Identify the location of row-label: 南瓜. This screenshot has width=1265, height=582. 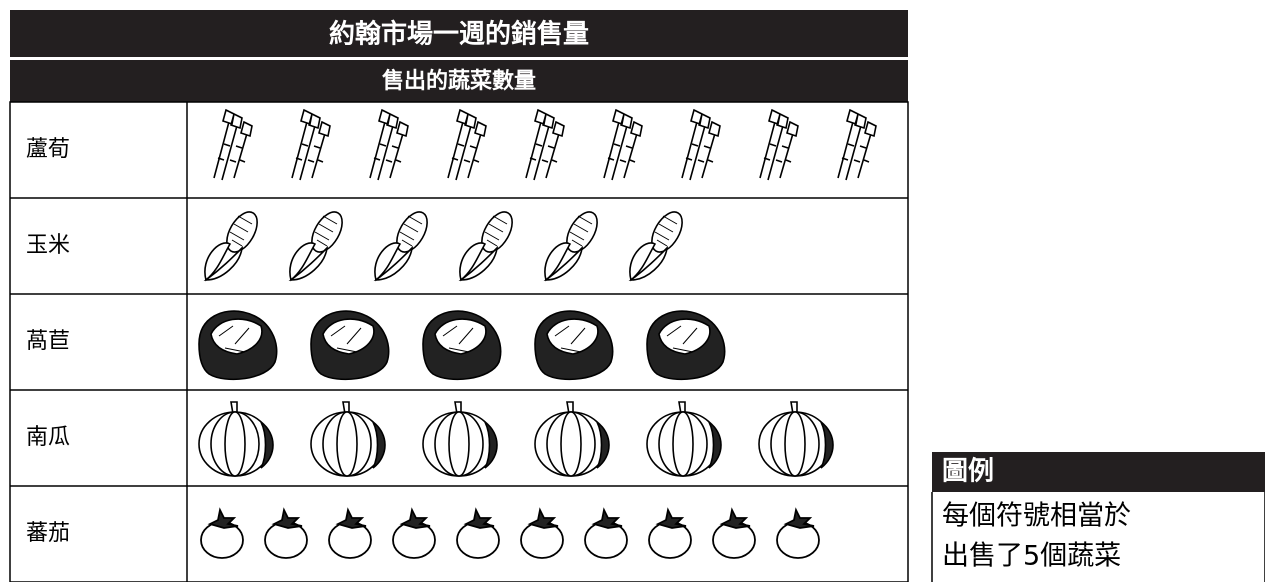
(48, 437).